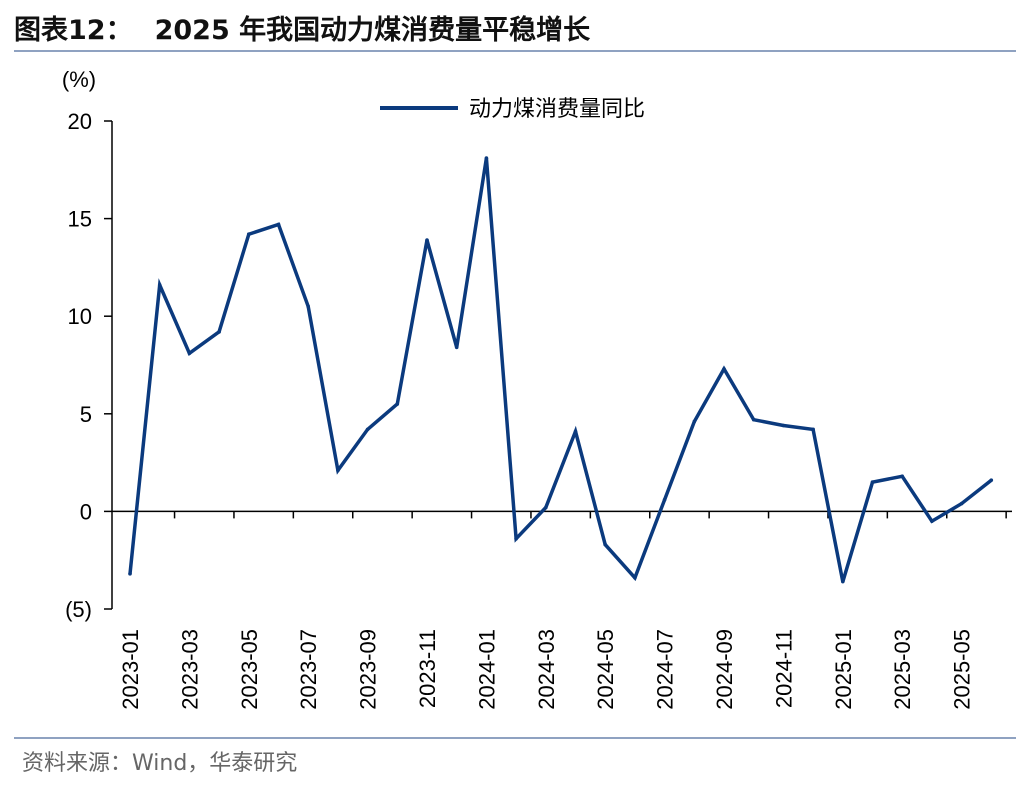  I want to click on x-tick-label: 2024-07, so click(665, 669).